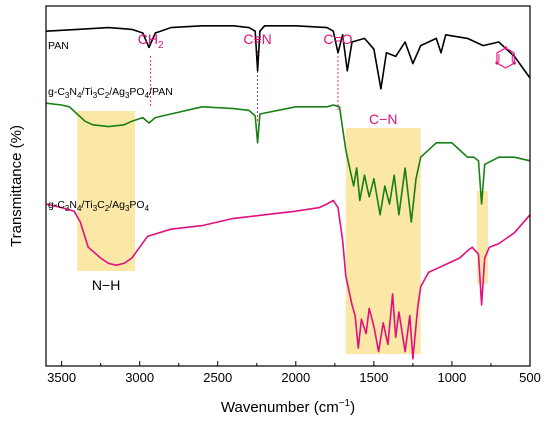 Image resolution: width=550 pixels, height=422 pixels. Describe the element at coordinates (505, 57) in the screenshot. I see `triazine-ring-icon` at that location.